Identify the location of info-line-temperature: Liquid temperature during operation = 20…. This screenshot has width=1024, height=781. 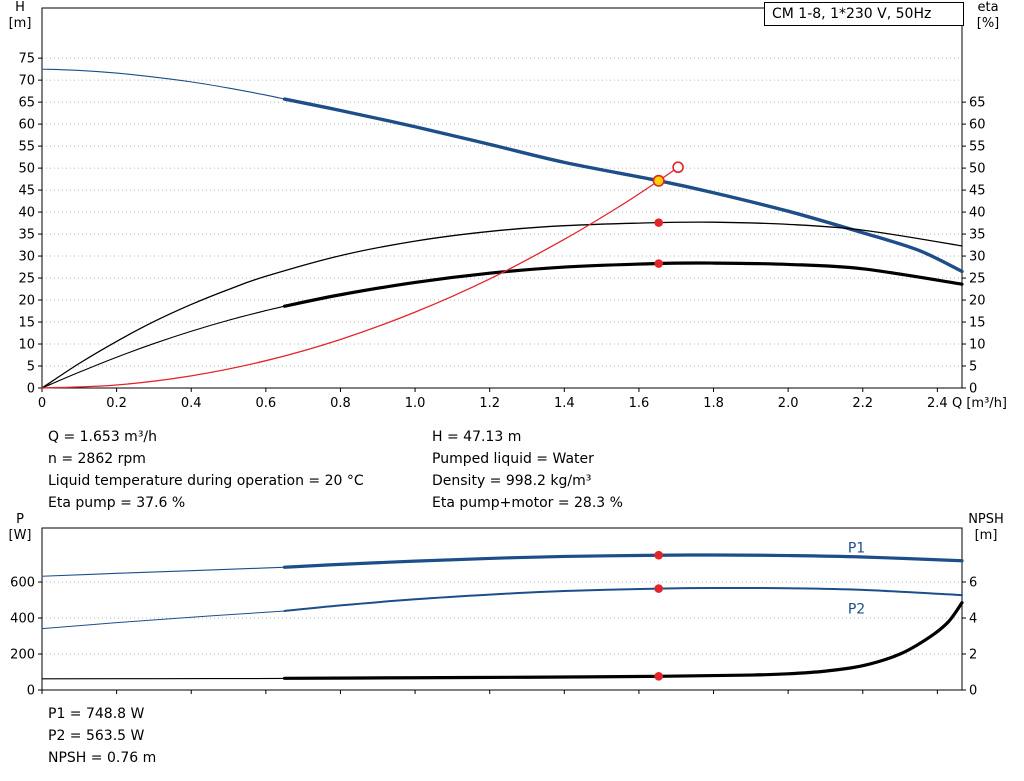
(206, 481).